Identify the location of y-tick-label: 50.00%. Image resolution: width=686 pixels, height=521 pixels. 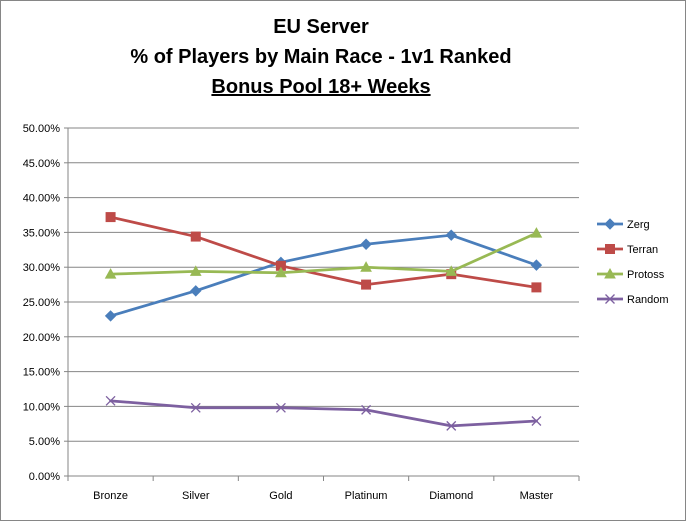
(42, 129).